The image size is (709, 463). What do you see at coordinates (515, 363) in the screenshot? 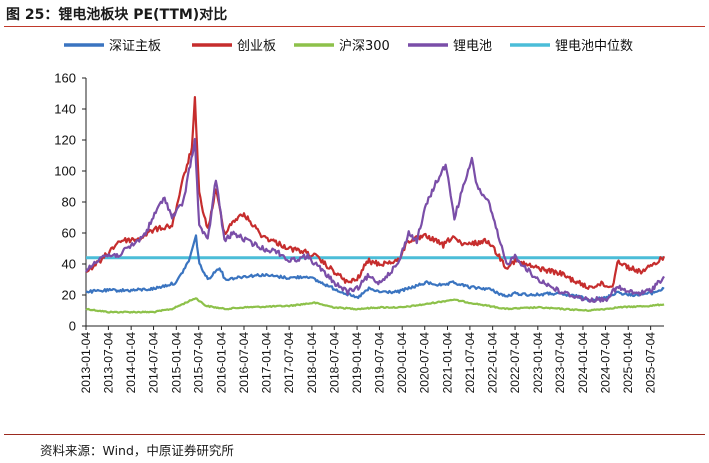
I see `x-tick-label: 2022-07-04` at bounding box center [515, 363].